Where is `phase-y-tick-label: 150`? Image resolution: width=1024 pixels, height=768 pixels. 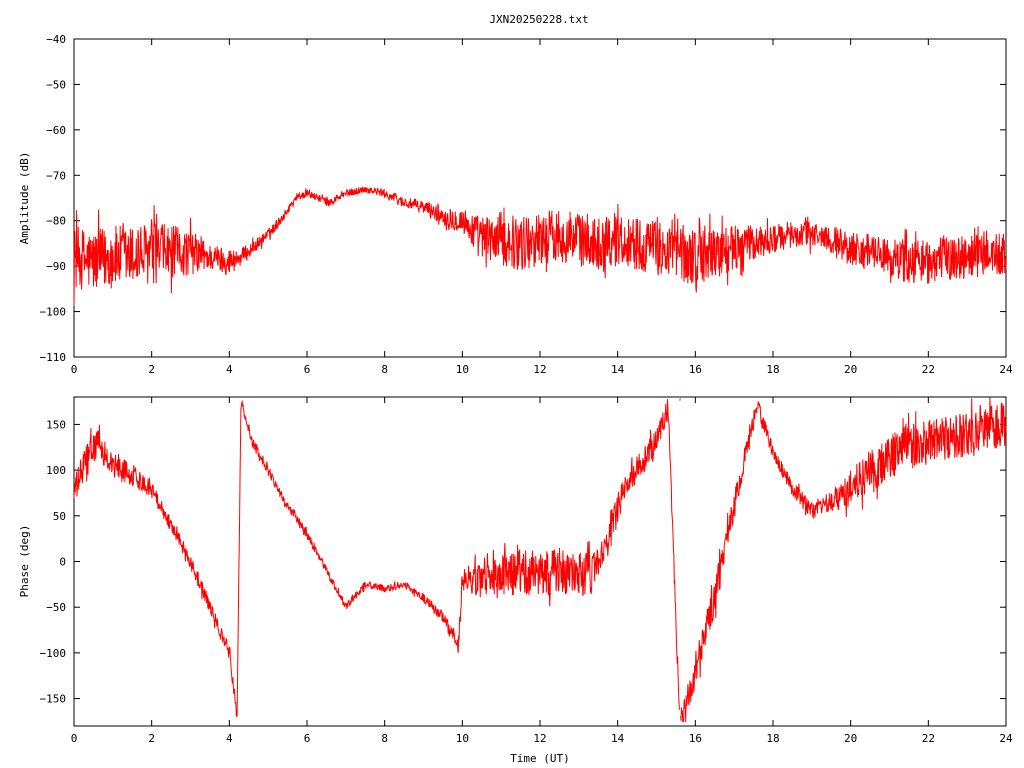
phase-y-tick-label: 150 is located at coordinates (56, 424).